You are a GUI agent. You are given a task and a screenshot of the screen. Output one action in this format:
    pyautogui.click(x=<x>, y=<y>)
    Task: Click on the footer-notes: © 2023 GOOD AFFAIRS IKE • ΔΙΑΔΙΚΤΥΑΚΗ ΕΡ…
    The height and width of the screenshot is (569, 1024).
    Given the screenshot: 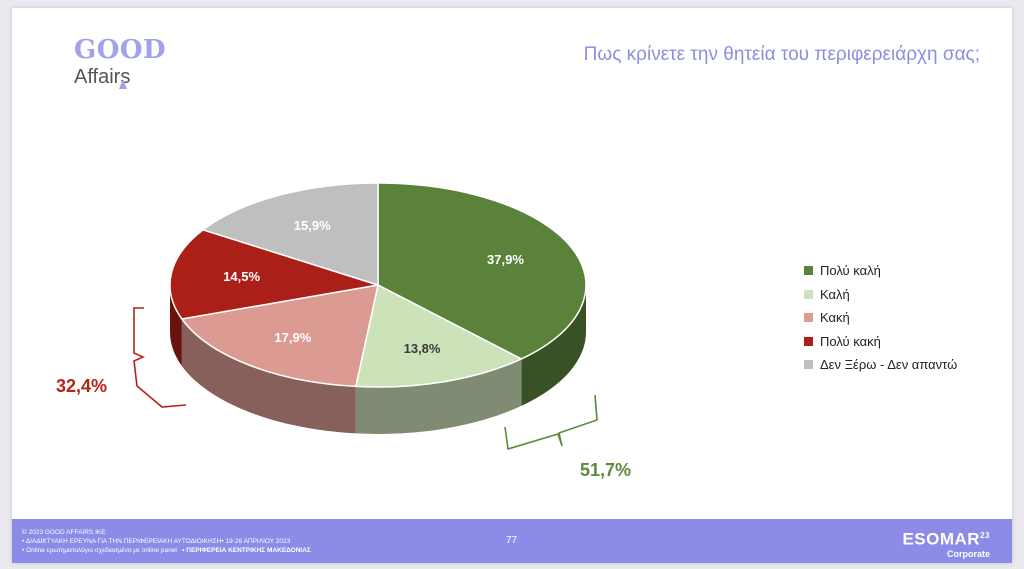 What is the action you would take?
    pyautogui.click(x=166, y=541)
    